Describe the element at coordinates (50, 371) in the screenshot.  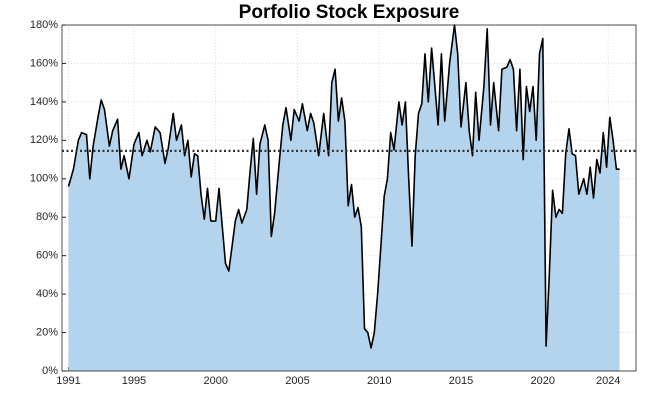
I see `y-tick-label: 0%` at that location.